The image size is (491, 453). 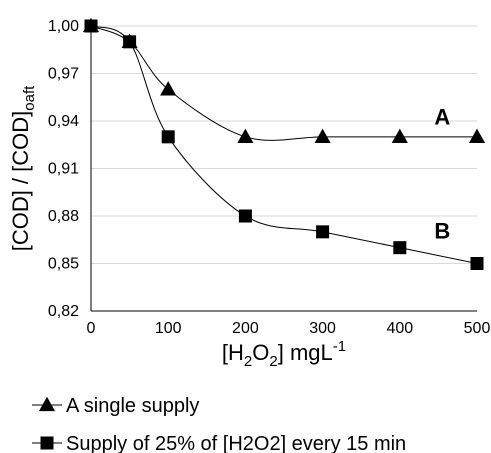 I want to click on x-axis-title-part-1: 2, so click(x=248, y=361).